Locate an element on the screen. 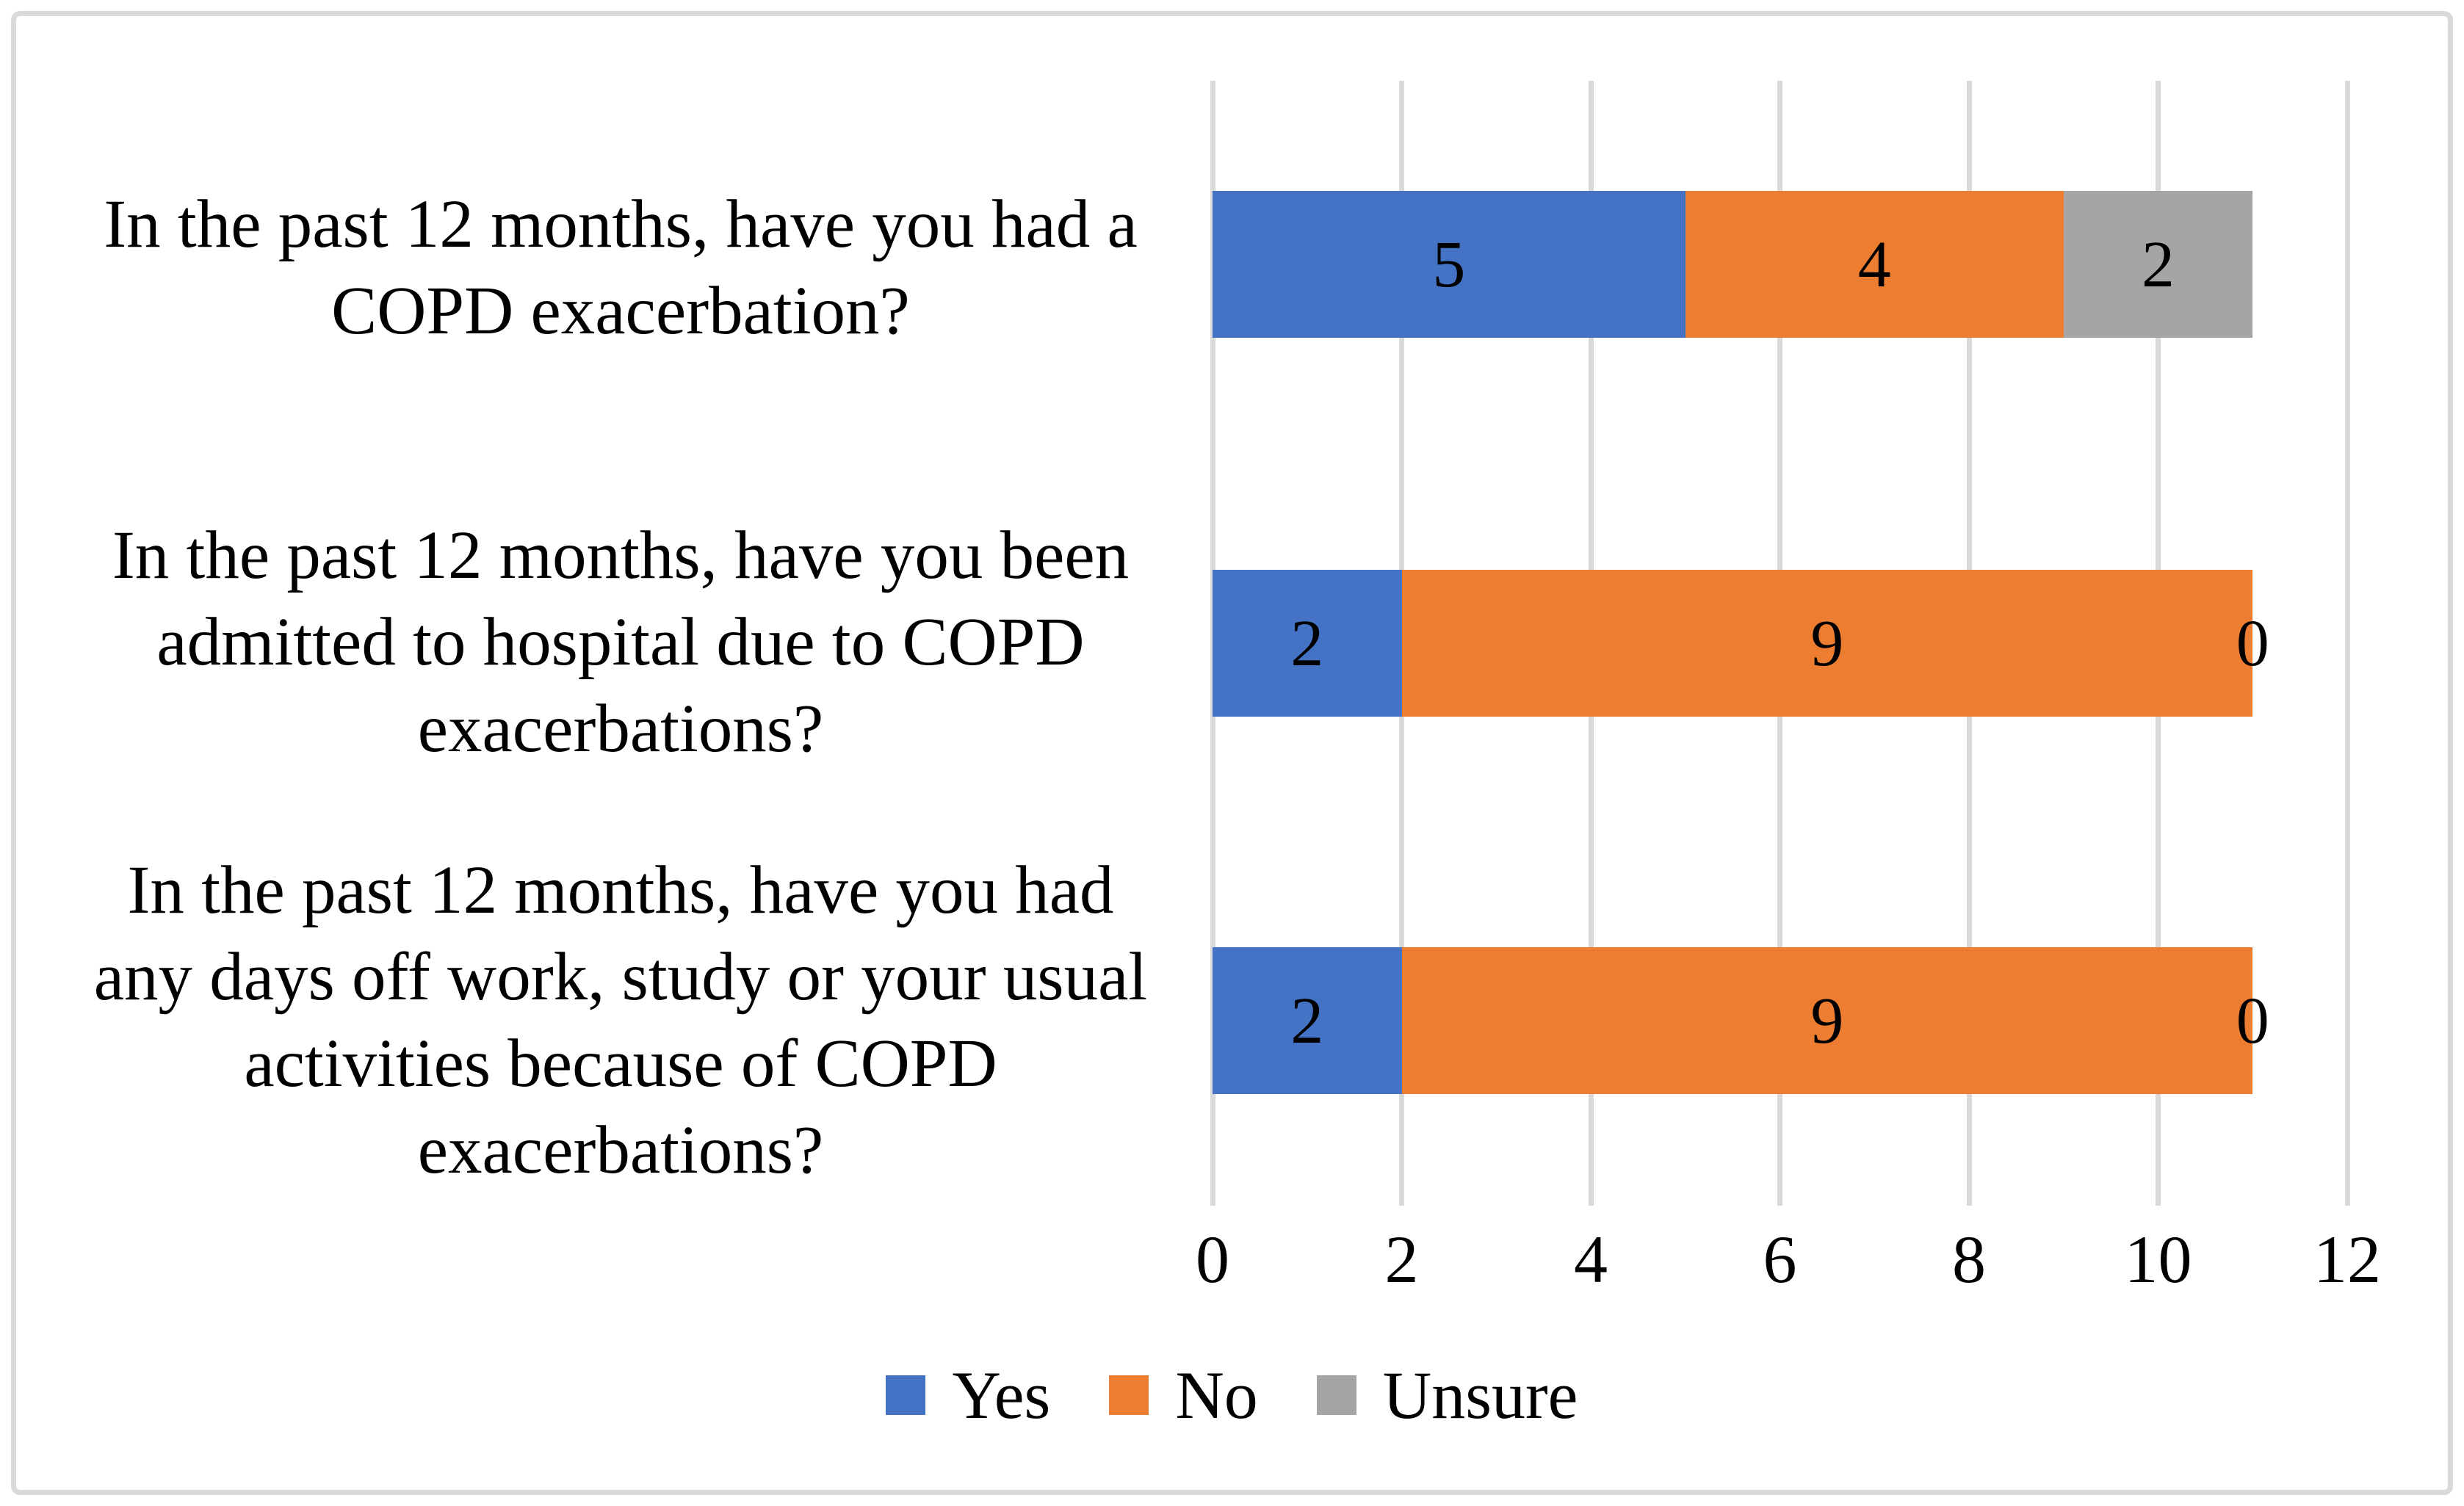  x-axis-tick-label: 12 is located at coordinates (2347, 1259).